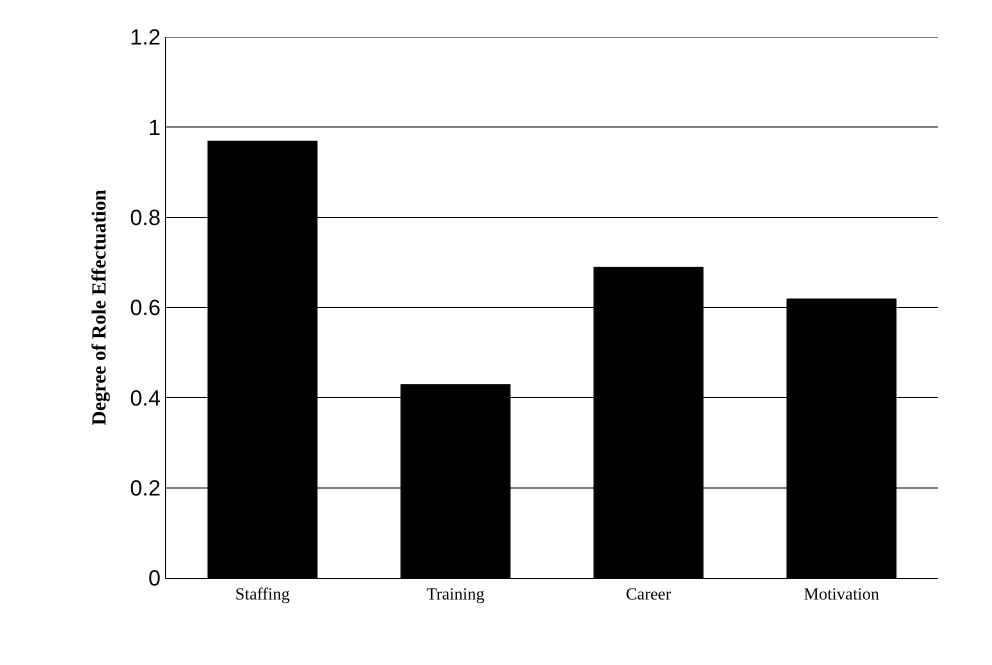  What do you see at coordinates (145, 37) in the screenshot?
I see `y-tick-label: 1.2` at bounding box center [145, 37].